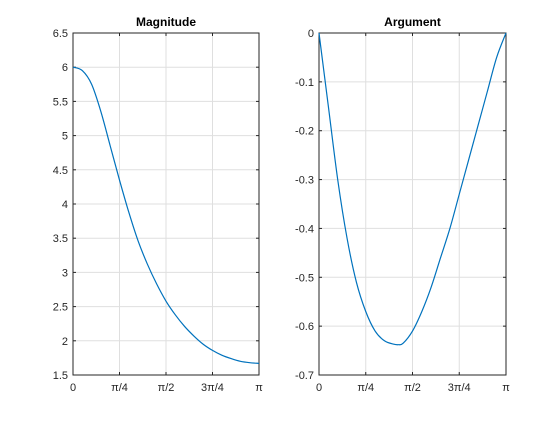 The image size is (560, 425). Describe the element at coordinates (304, 83) in the screenshot. I see `argument-ytick-label: -0.1` at that location.